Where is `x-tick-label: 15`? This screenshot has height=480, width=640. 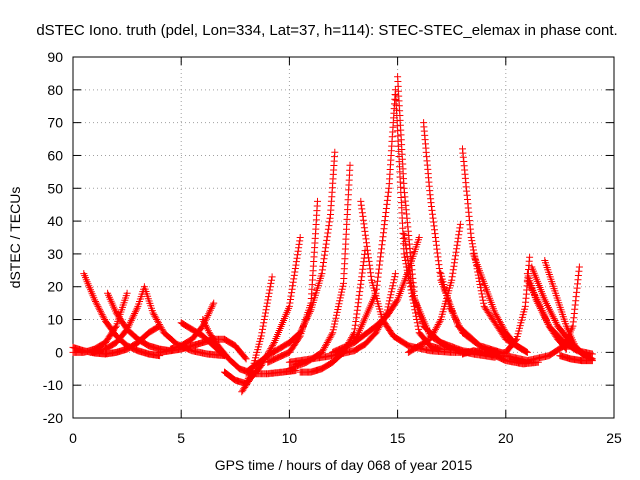 x-tick-label: 15 is located at coordinates (398, 438).